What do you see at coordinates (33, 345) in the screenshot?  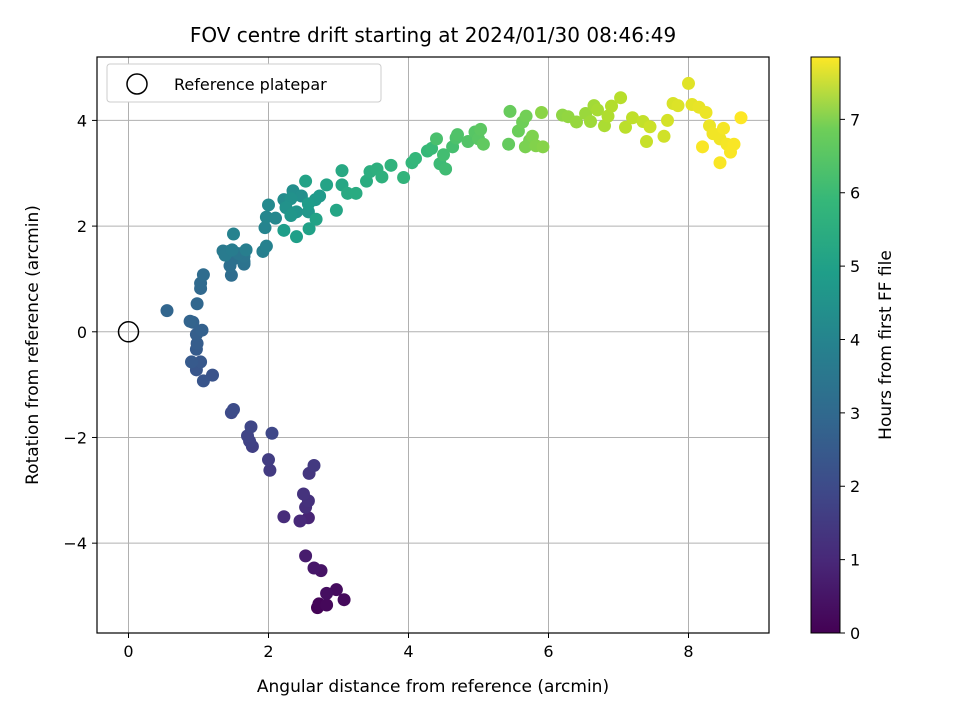 I see `y-axis-label: Rotation from reference (arcmin)` at bounding box center [33, 345].